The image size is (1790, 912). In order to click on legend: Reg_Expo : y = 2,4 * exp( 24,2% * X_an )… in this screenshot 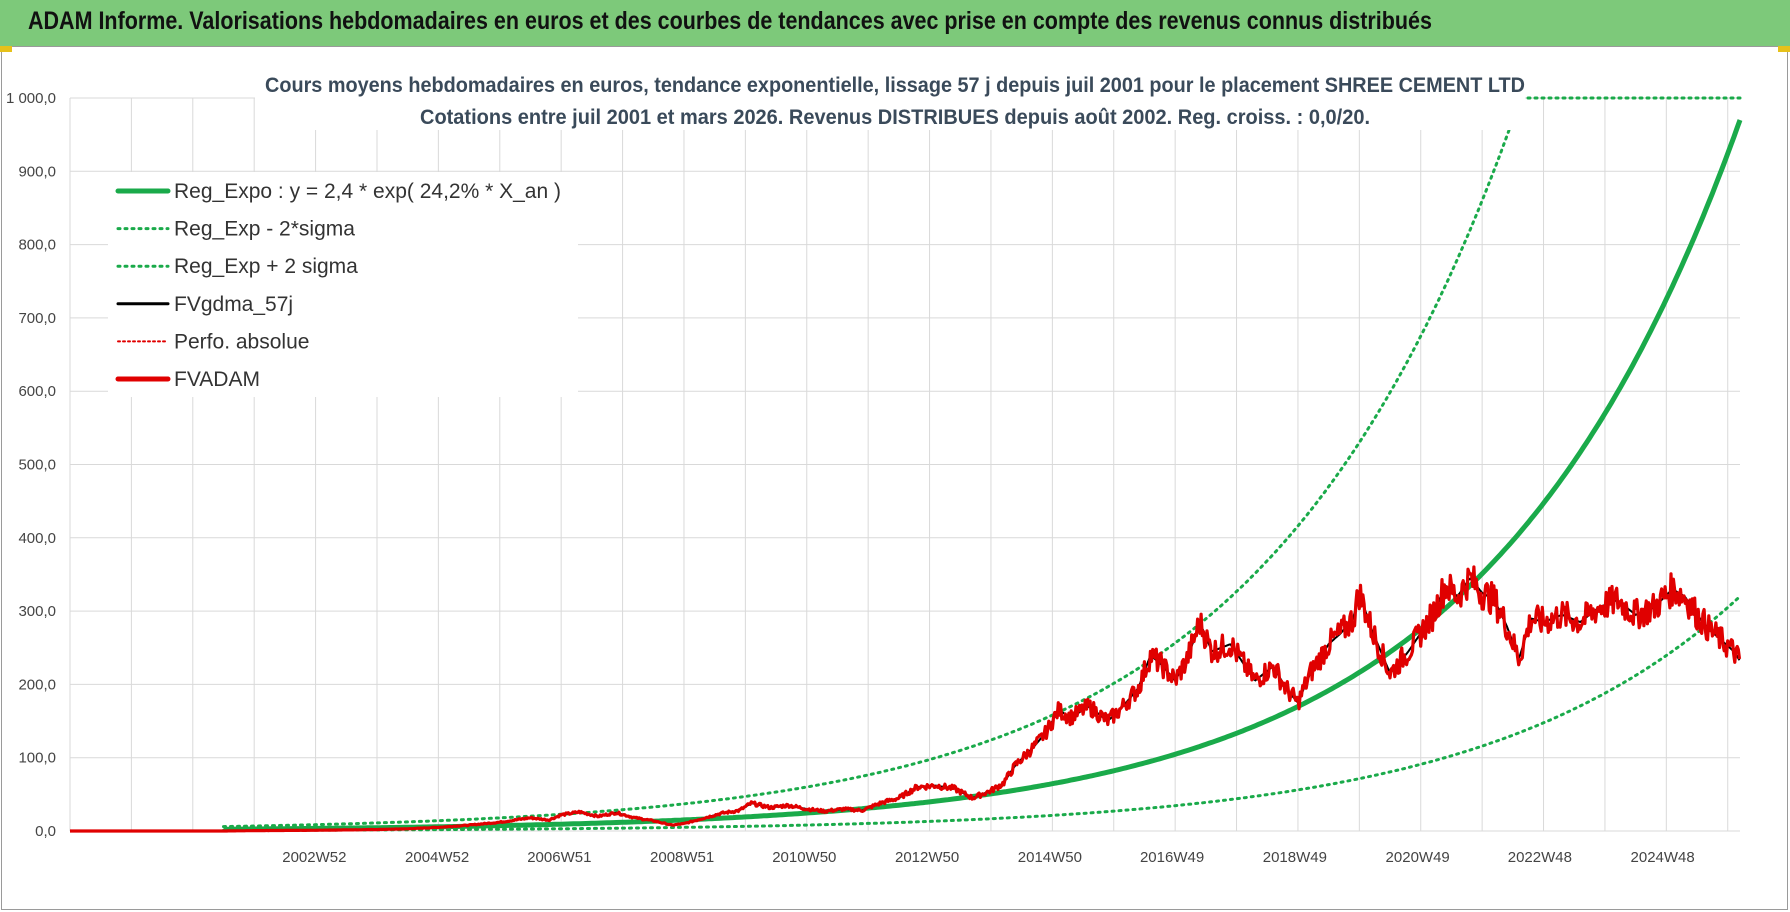, I will do `click(343, 284)`.